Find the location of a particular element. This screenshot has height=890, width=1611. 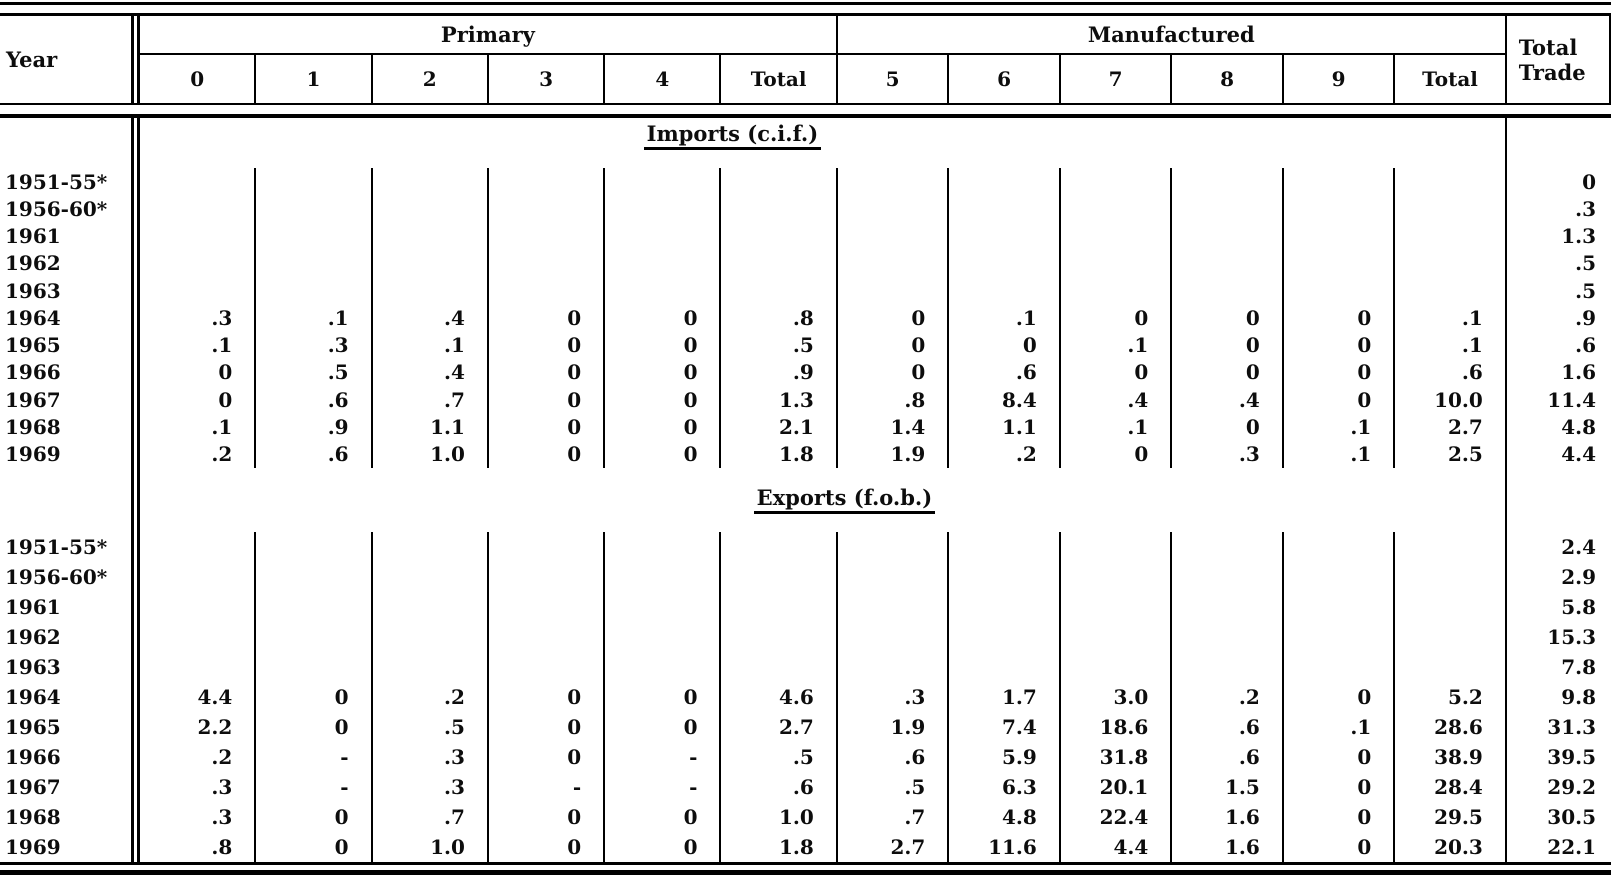

data-cell: 1.9 is located at coordinates (894, 726).